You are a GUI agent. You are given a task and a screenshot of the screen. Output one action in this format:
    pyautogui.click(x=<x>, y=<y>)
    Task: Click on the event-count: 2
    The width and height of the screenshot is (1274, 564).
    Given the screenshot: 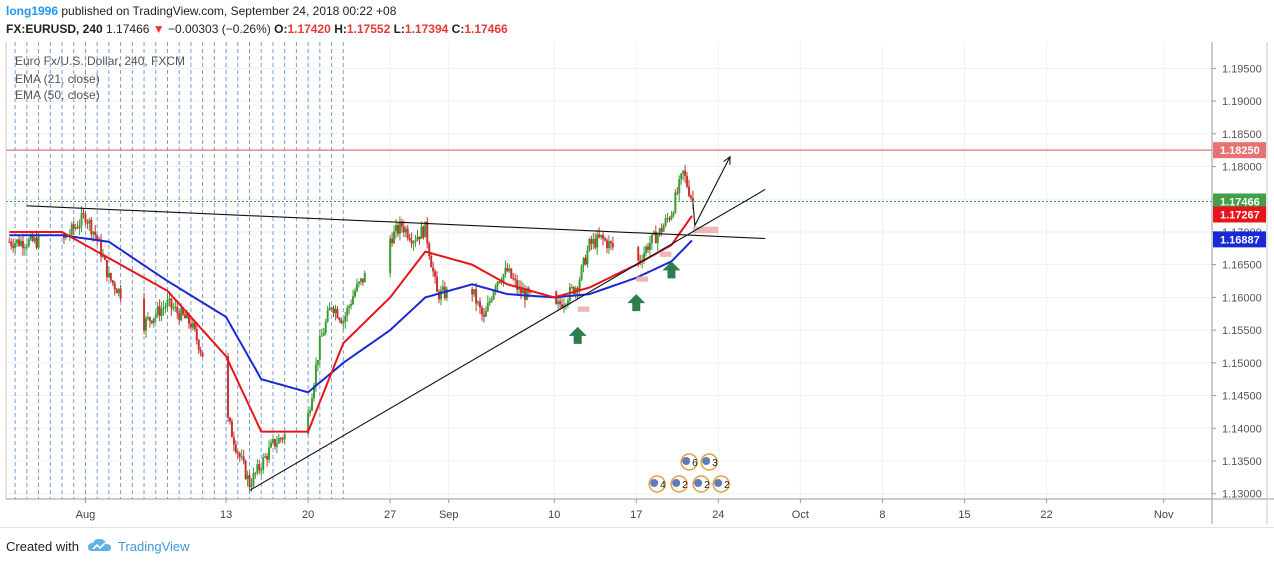 What is the action you would take?
    pyautogui.click(x=727, y=485)
    